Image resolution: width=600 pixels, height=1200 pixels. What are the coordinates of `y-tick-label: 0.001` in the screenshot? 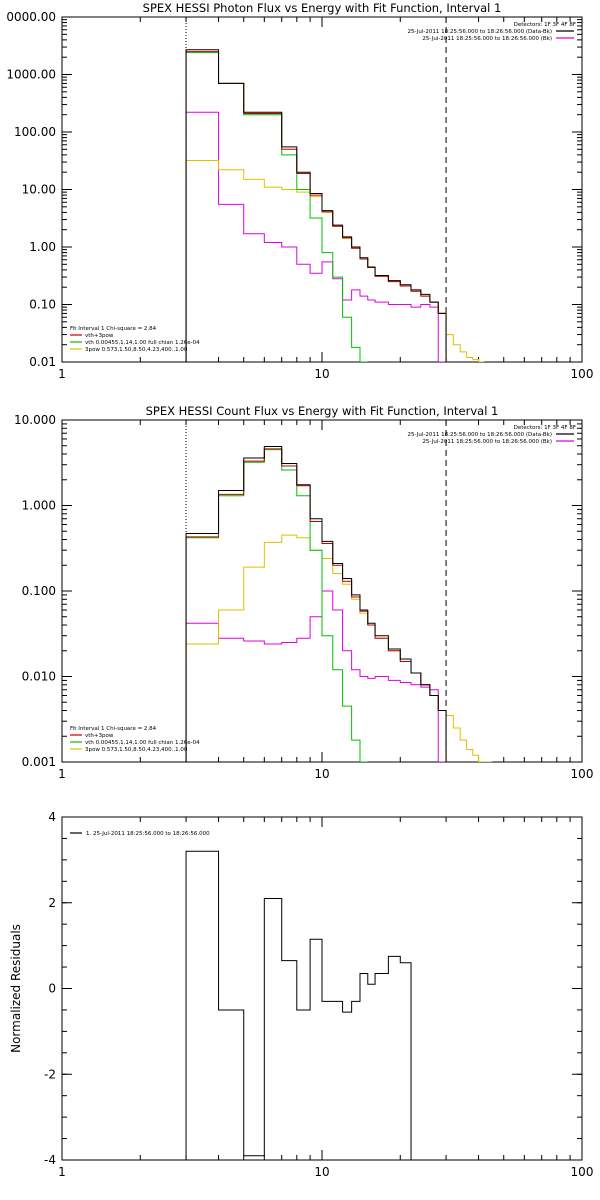 It's located at (39, 762).